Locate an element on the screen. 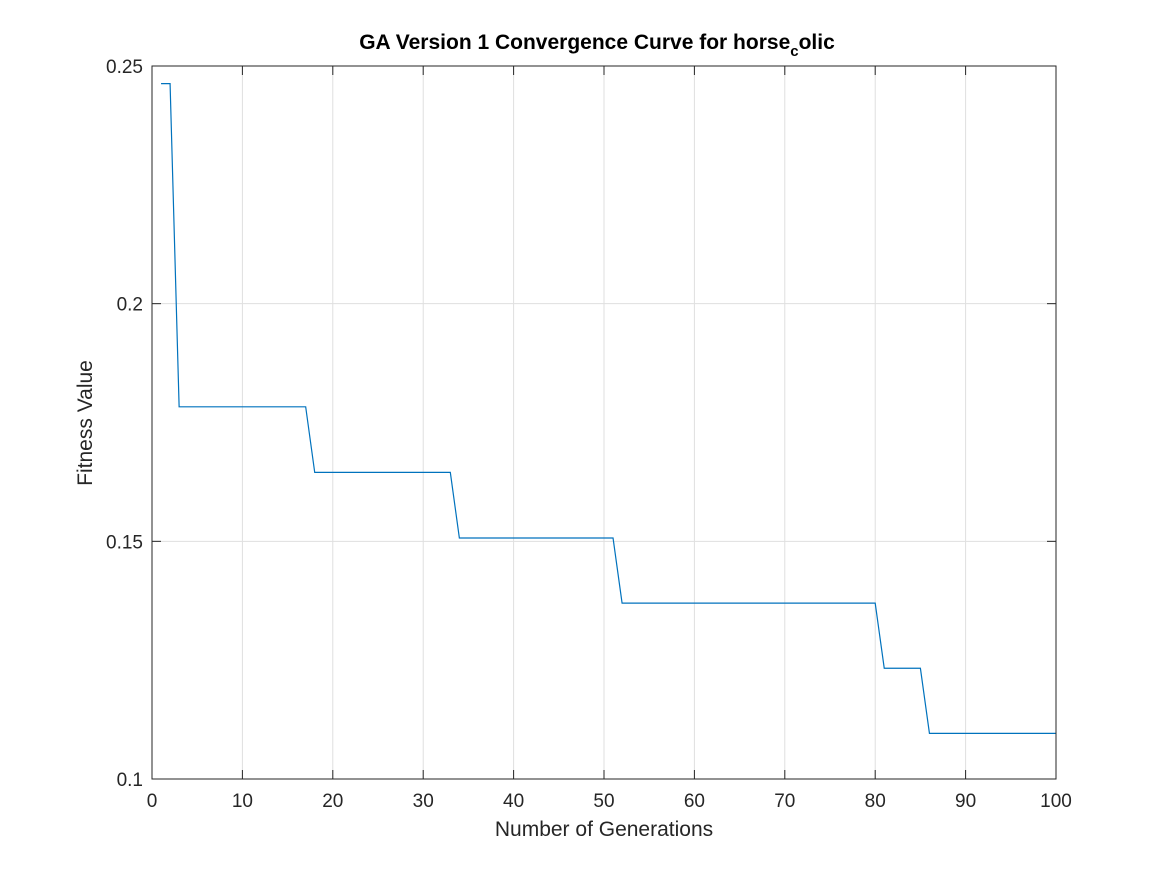 This screenshot has width=1167, height=875. y-tick-label: 0.15 is located at coordinates (124, 542).